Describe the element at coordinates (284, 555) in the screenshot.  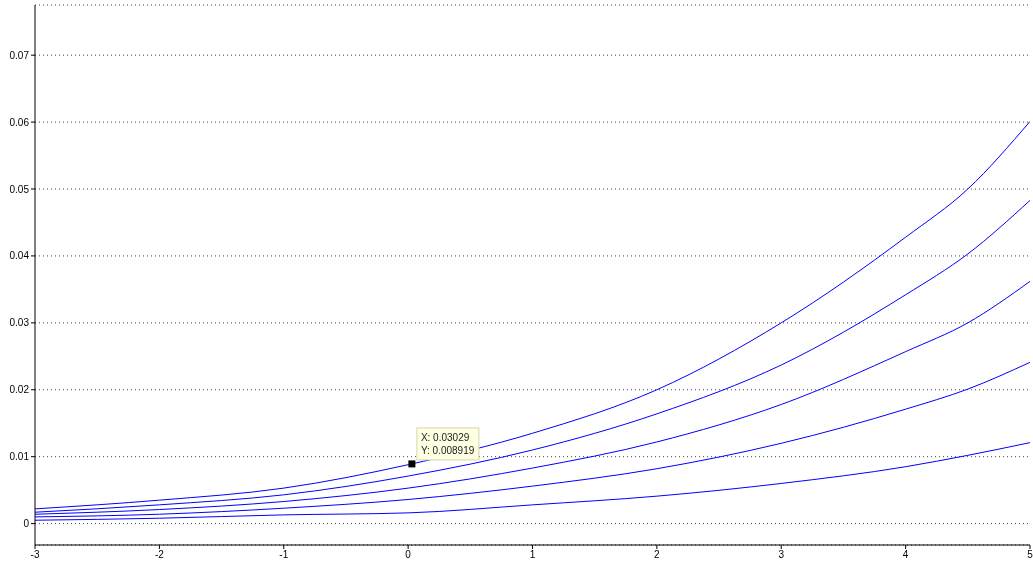
I see `x-tick-label: -1` at that location.